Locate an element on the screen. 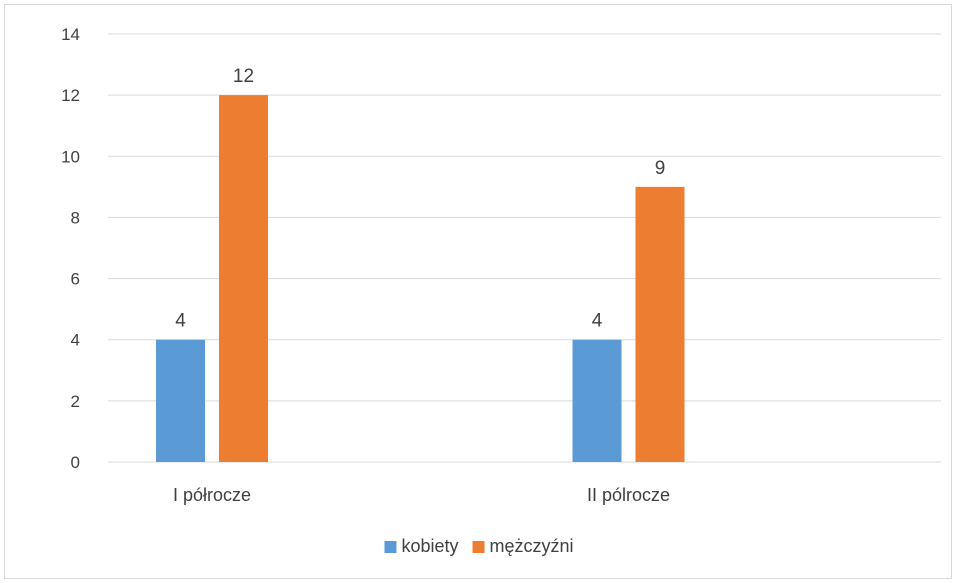 The image size is (957, 583). data-label: 9 is located at coordinates (660, 168).